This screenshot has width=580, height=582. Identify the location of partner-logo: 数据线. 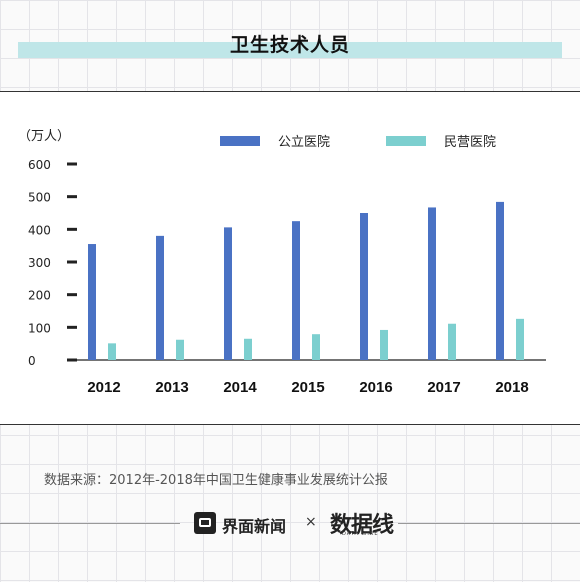
(362, 525).